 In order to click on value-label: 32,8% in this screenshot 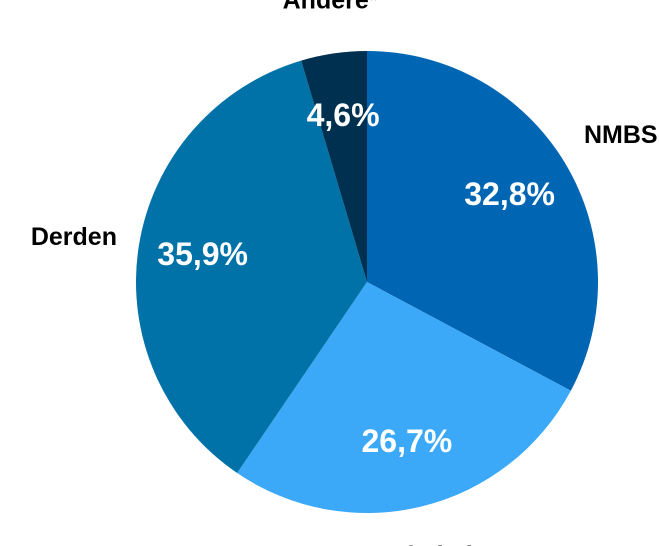, I will do `click(509, 194)`.